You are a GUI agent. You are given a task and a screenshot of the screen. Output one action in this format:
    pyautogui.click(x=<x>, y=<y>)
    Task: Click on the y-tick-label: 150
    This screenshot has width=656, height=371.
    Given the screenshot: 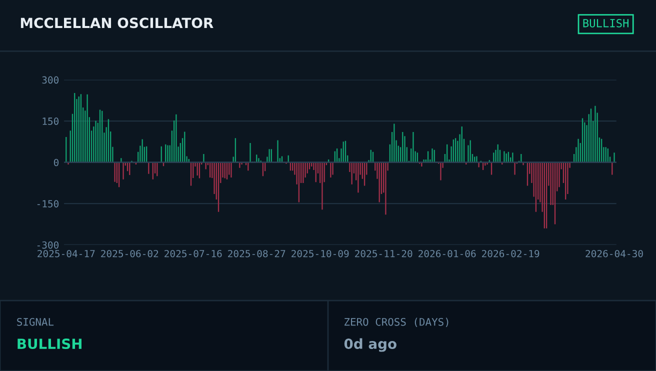 What is the action you would take?
    pyautogui.click(x=50, y=121)
    